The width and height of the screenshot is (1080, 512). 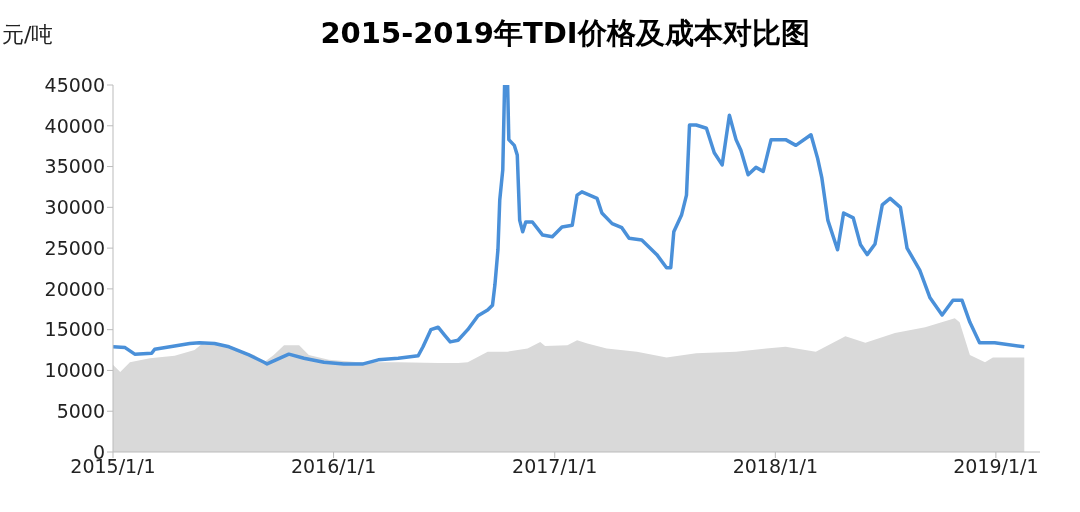 What do you see at coordinates (28, 35) in the screenshot?
I see `y-axis-title: 元/吨` at bounding box center [28, 35].